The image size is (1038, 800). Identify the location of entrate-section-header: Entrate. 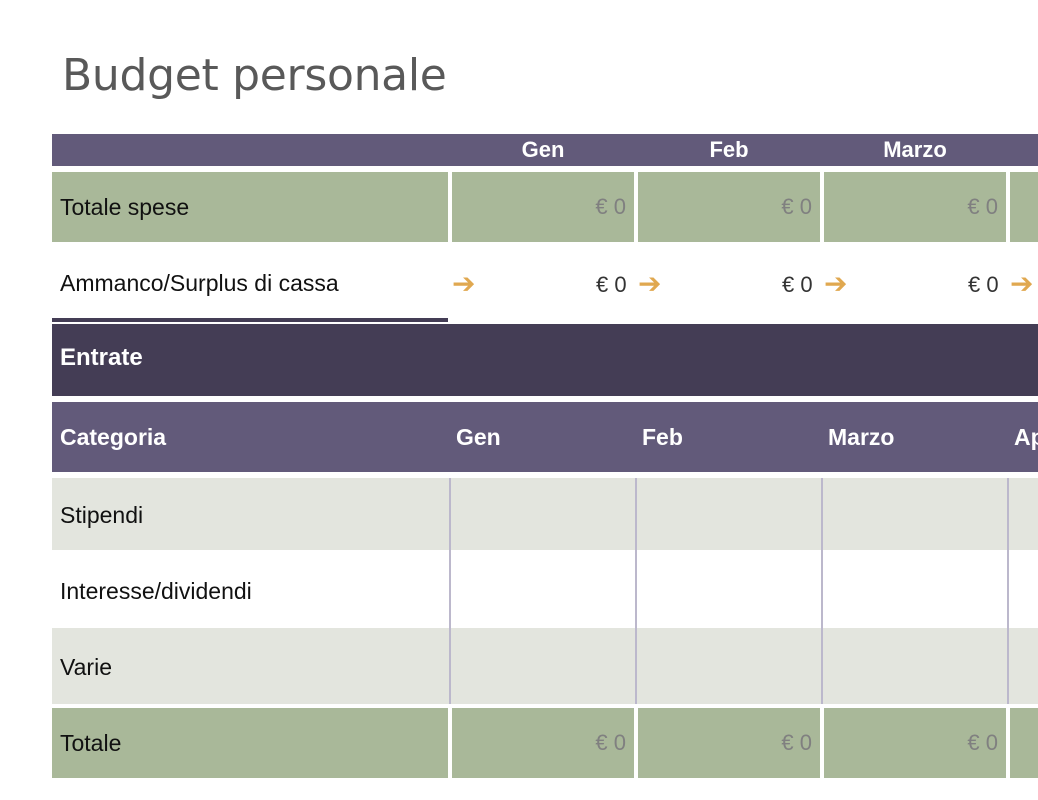
(545, 360).